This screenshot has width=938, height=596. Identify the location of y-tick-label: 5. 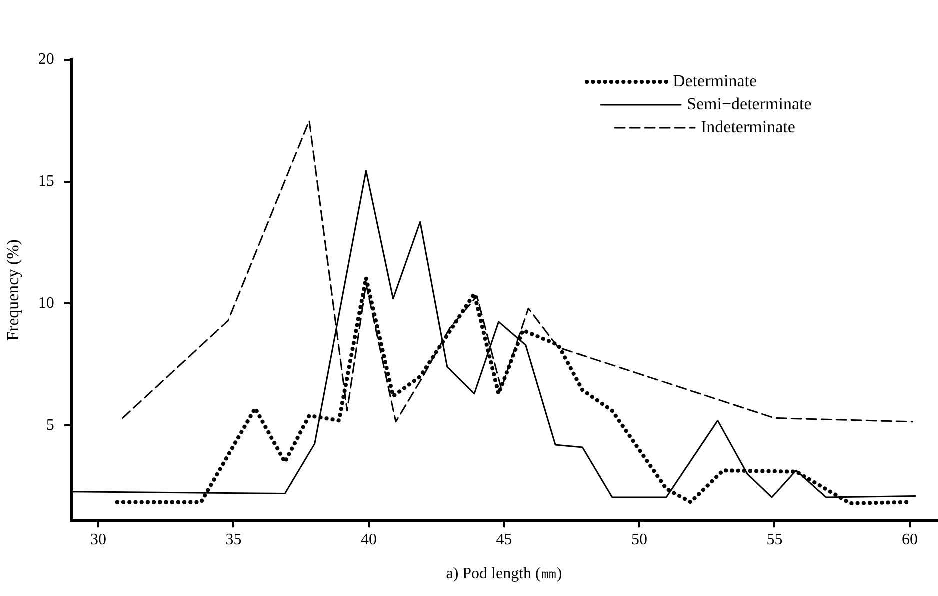
(50, 425).